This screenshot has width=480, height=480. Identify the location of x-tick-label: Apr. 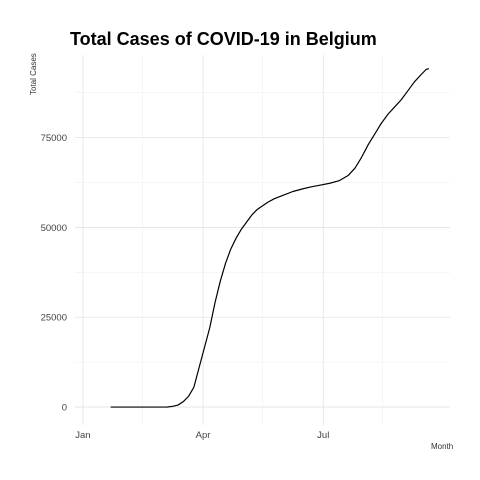
(203, 435).